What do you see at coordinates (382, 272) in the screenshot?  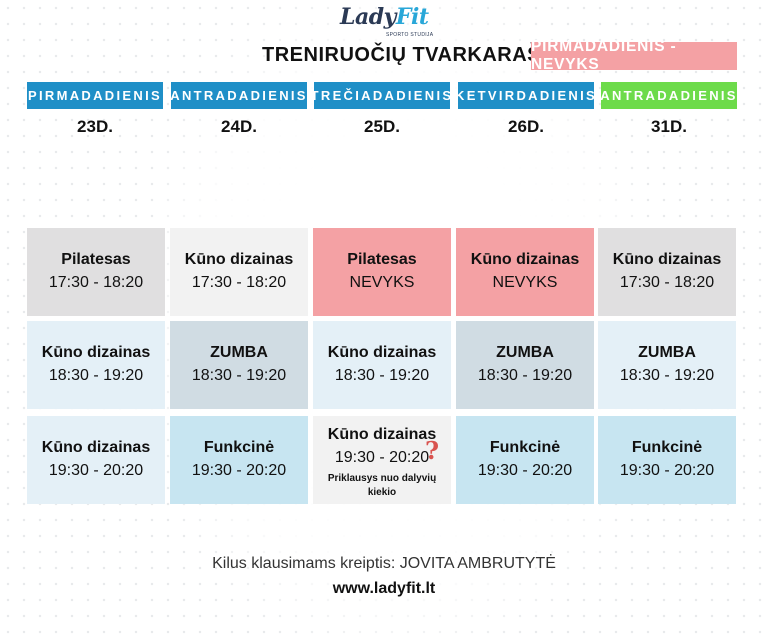 I see `class-slot-cancelled: Pilatesas NEVYKS` at bounding box center [382, 272].